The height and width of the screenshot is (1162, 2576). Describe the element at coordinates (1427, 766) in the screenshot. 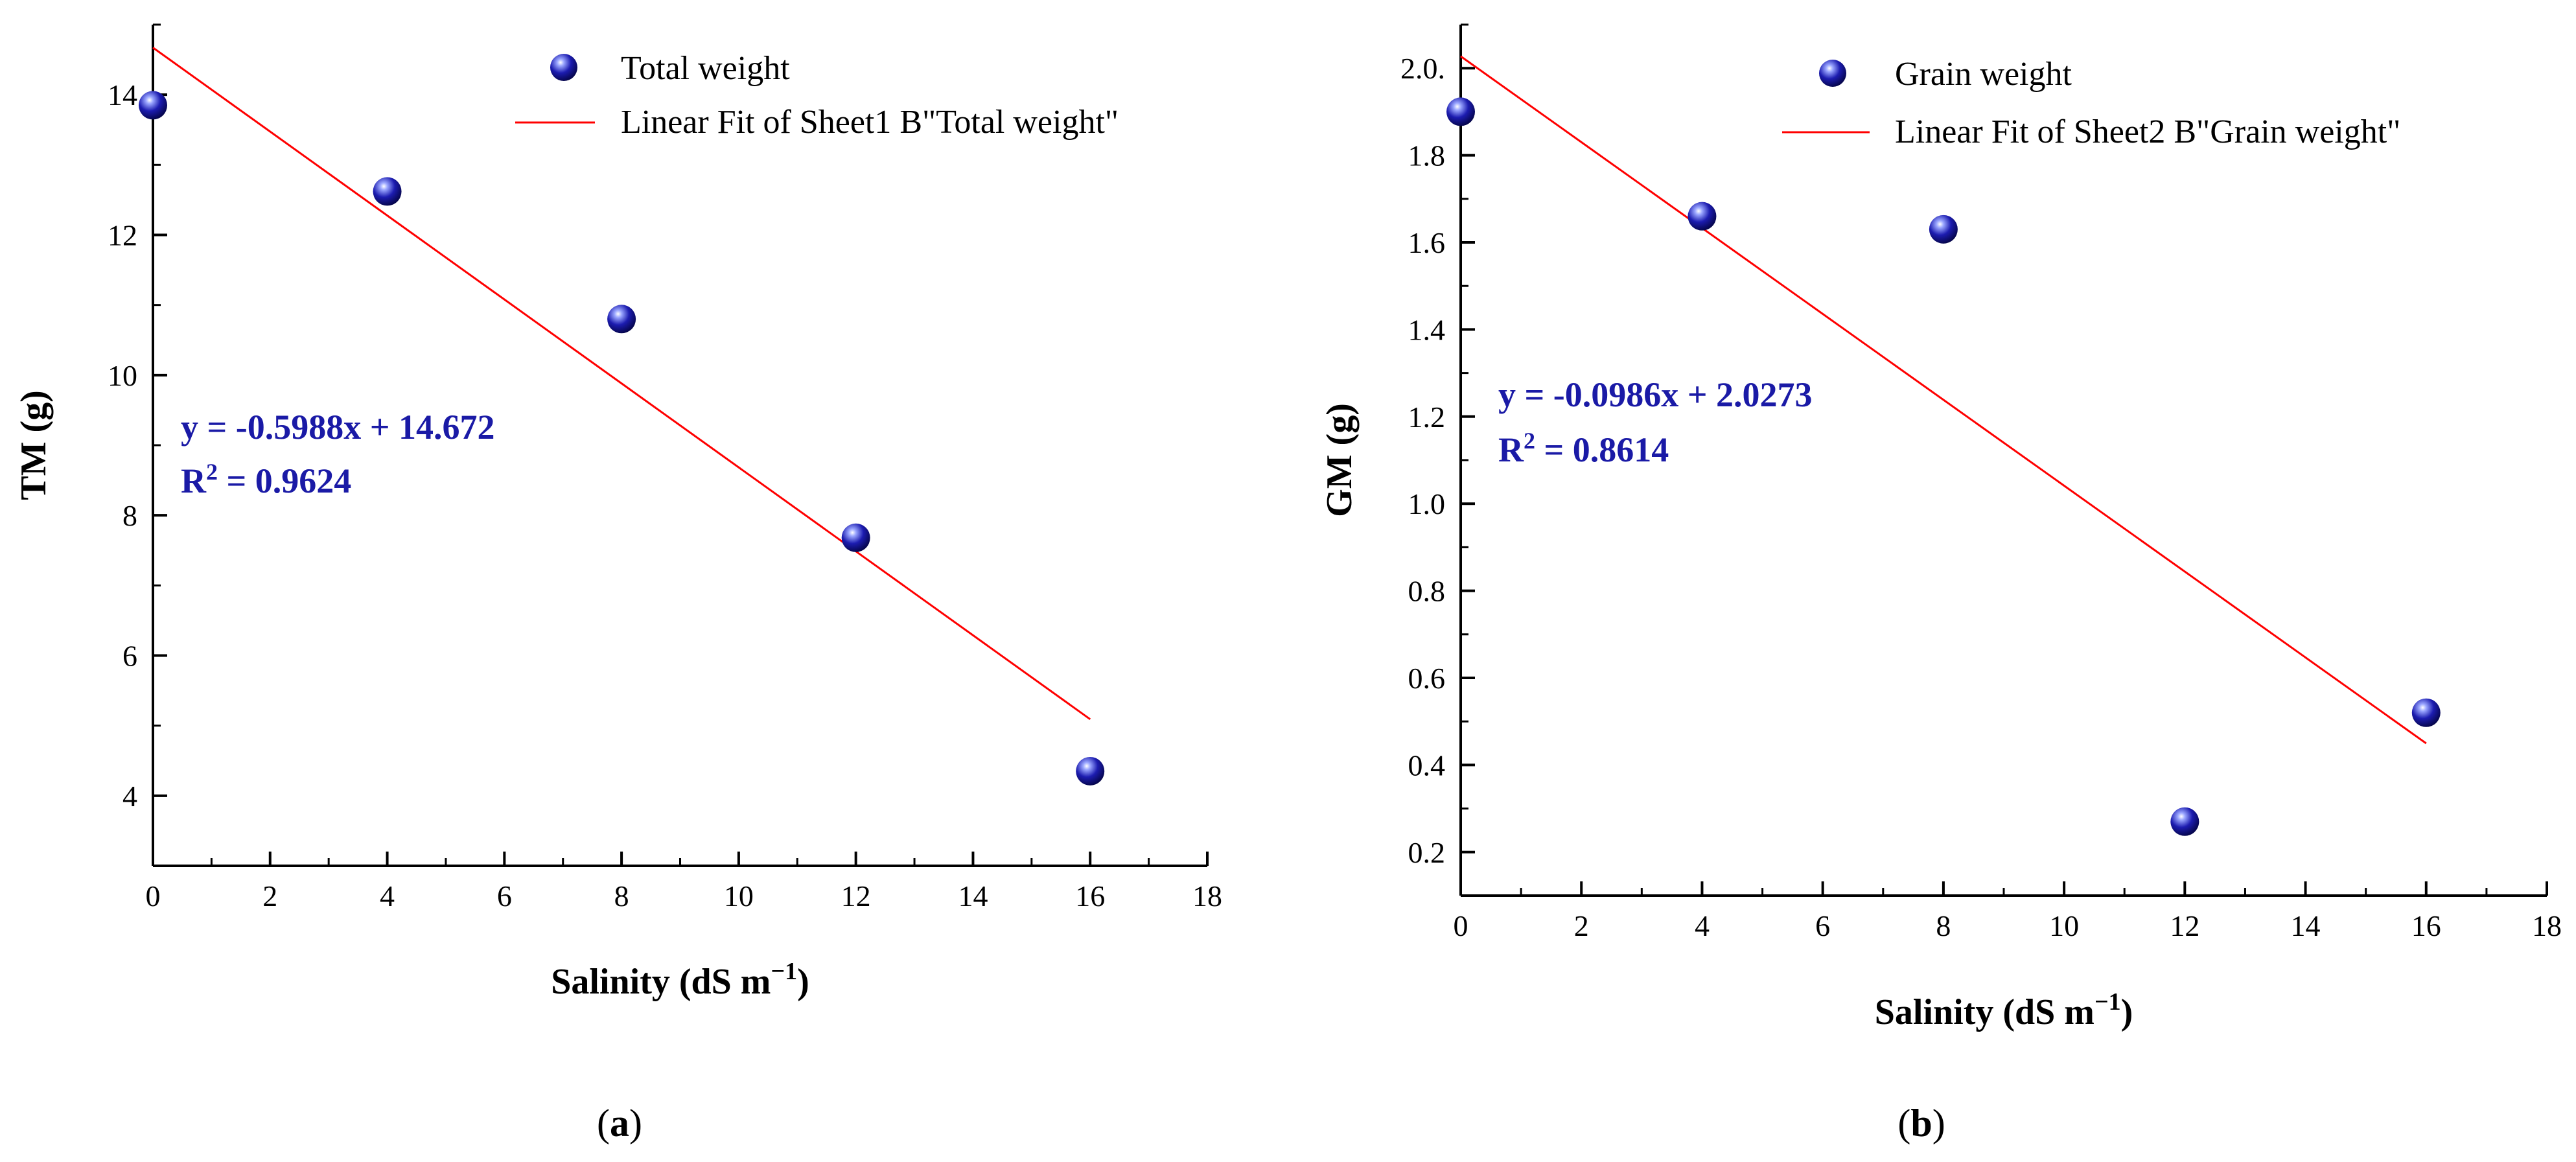

I see `y-tick-label: 0.4` at that location.